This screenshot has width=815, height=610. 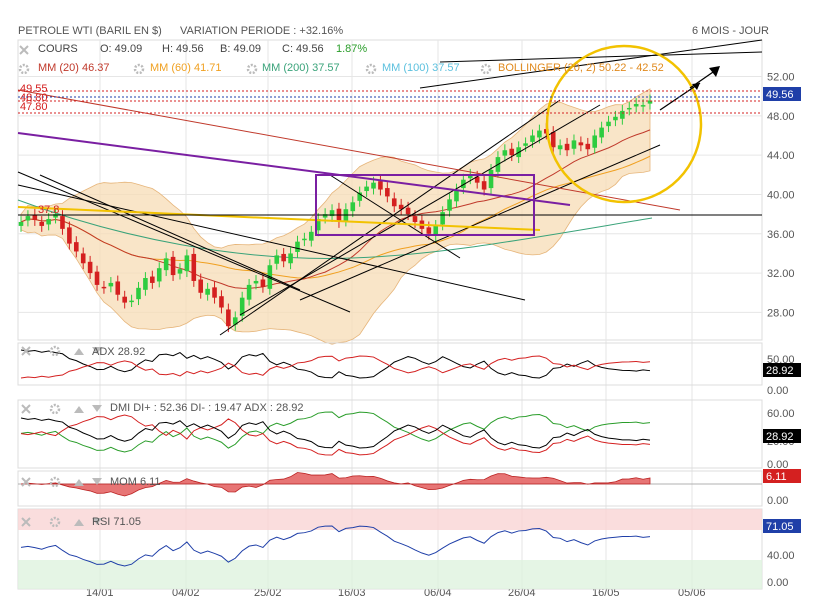 I want to click on mom-value: 6.11, so click(x=776, y=477).